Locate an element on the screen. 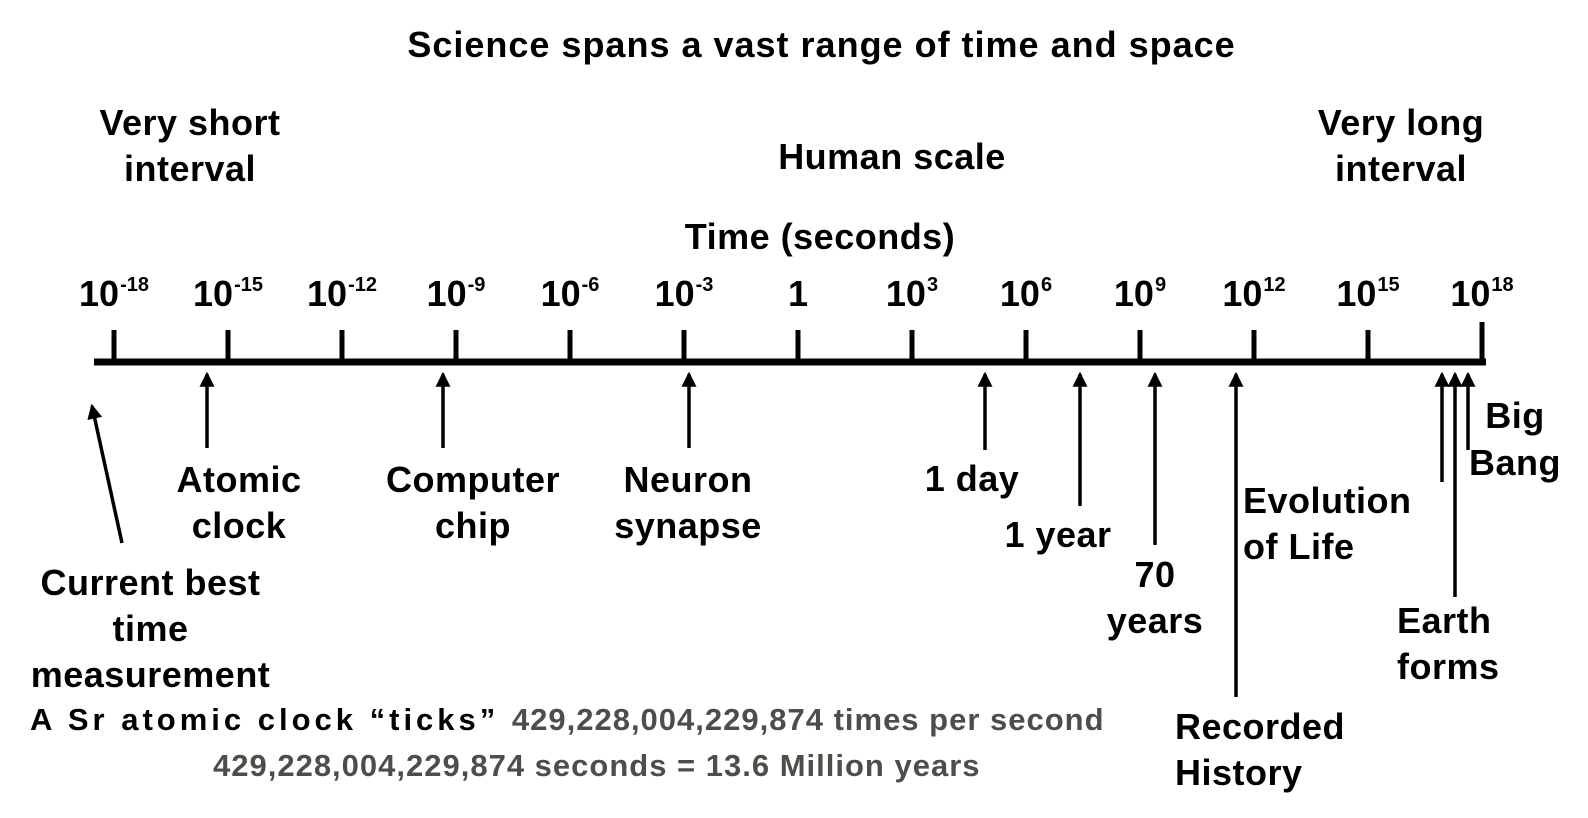 The width and height of the screenshot is (1588, 818). axis-tick-label: 10⁻¹⁵ is located at coordinates (228, 293).